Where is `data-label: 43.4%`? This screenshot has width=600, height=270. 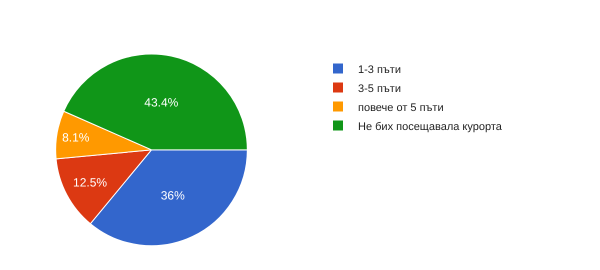
data-label: 43.4% is located at coordinates (161, 102).